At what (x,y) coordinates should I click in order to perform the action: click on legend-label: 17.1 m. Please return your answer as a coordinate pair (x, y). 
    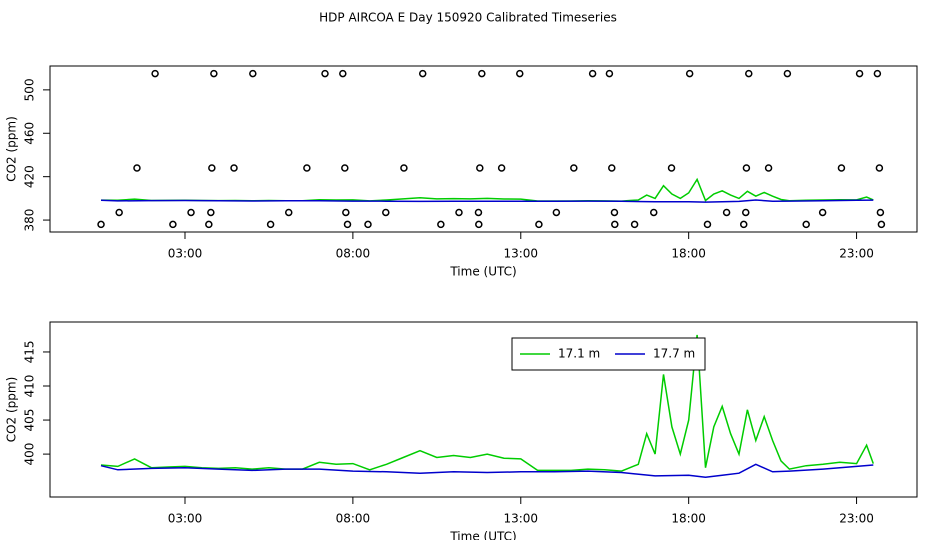
    Looking at the image, I should click on (579, 354).